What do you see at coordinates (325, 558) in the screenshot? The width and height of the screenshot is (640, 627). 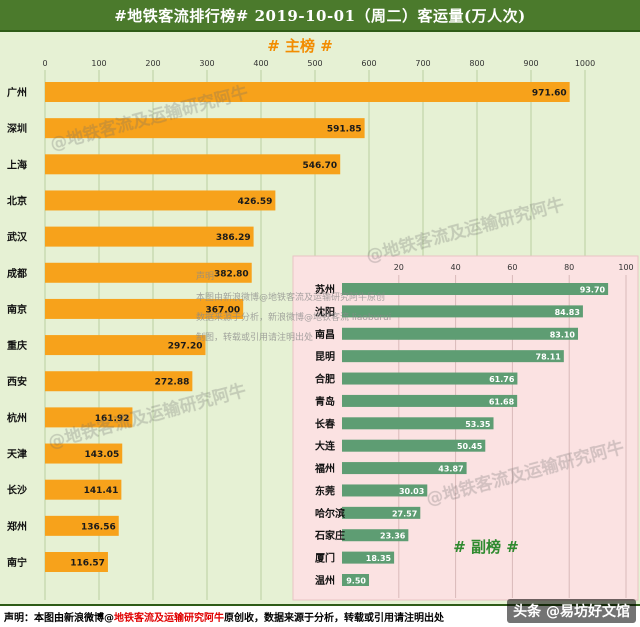 I see `sub-category-label: 厦门` at bounding box center [325, 558].